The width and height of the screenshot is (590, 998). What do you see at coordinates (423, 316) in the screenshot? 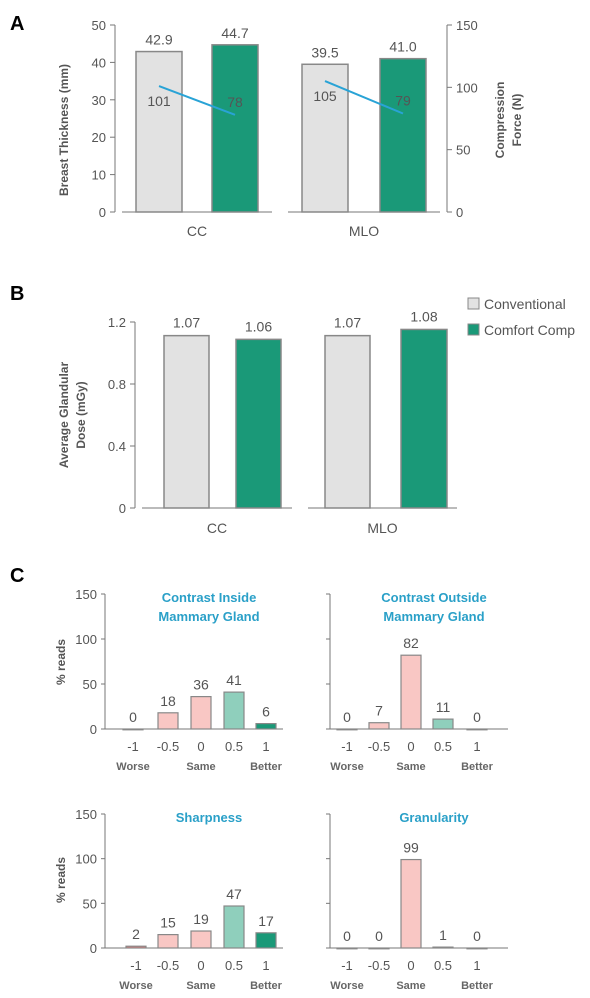
I see `panel-b-bar-label: 1.08` at bounding box center [423, 316].